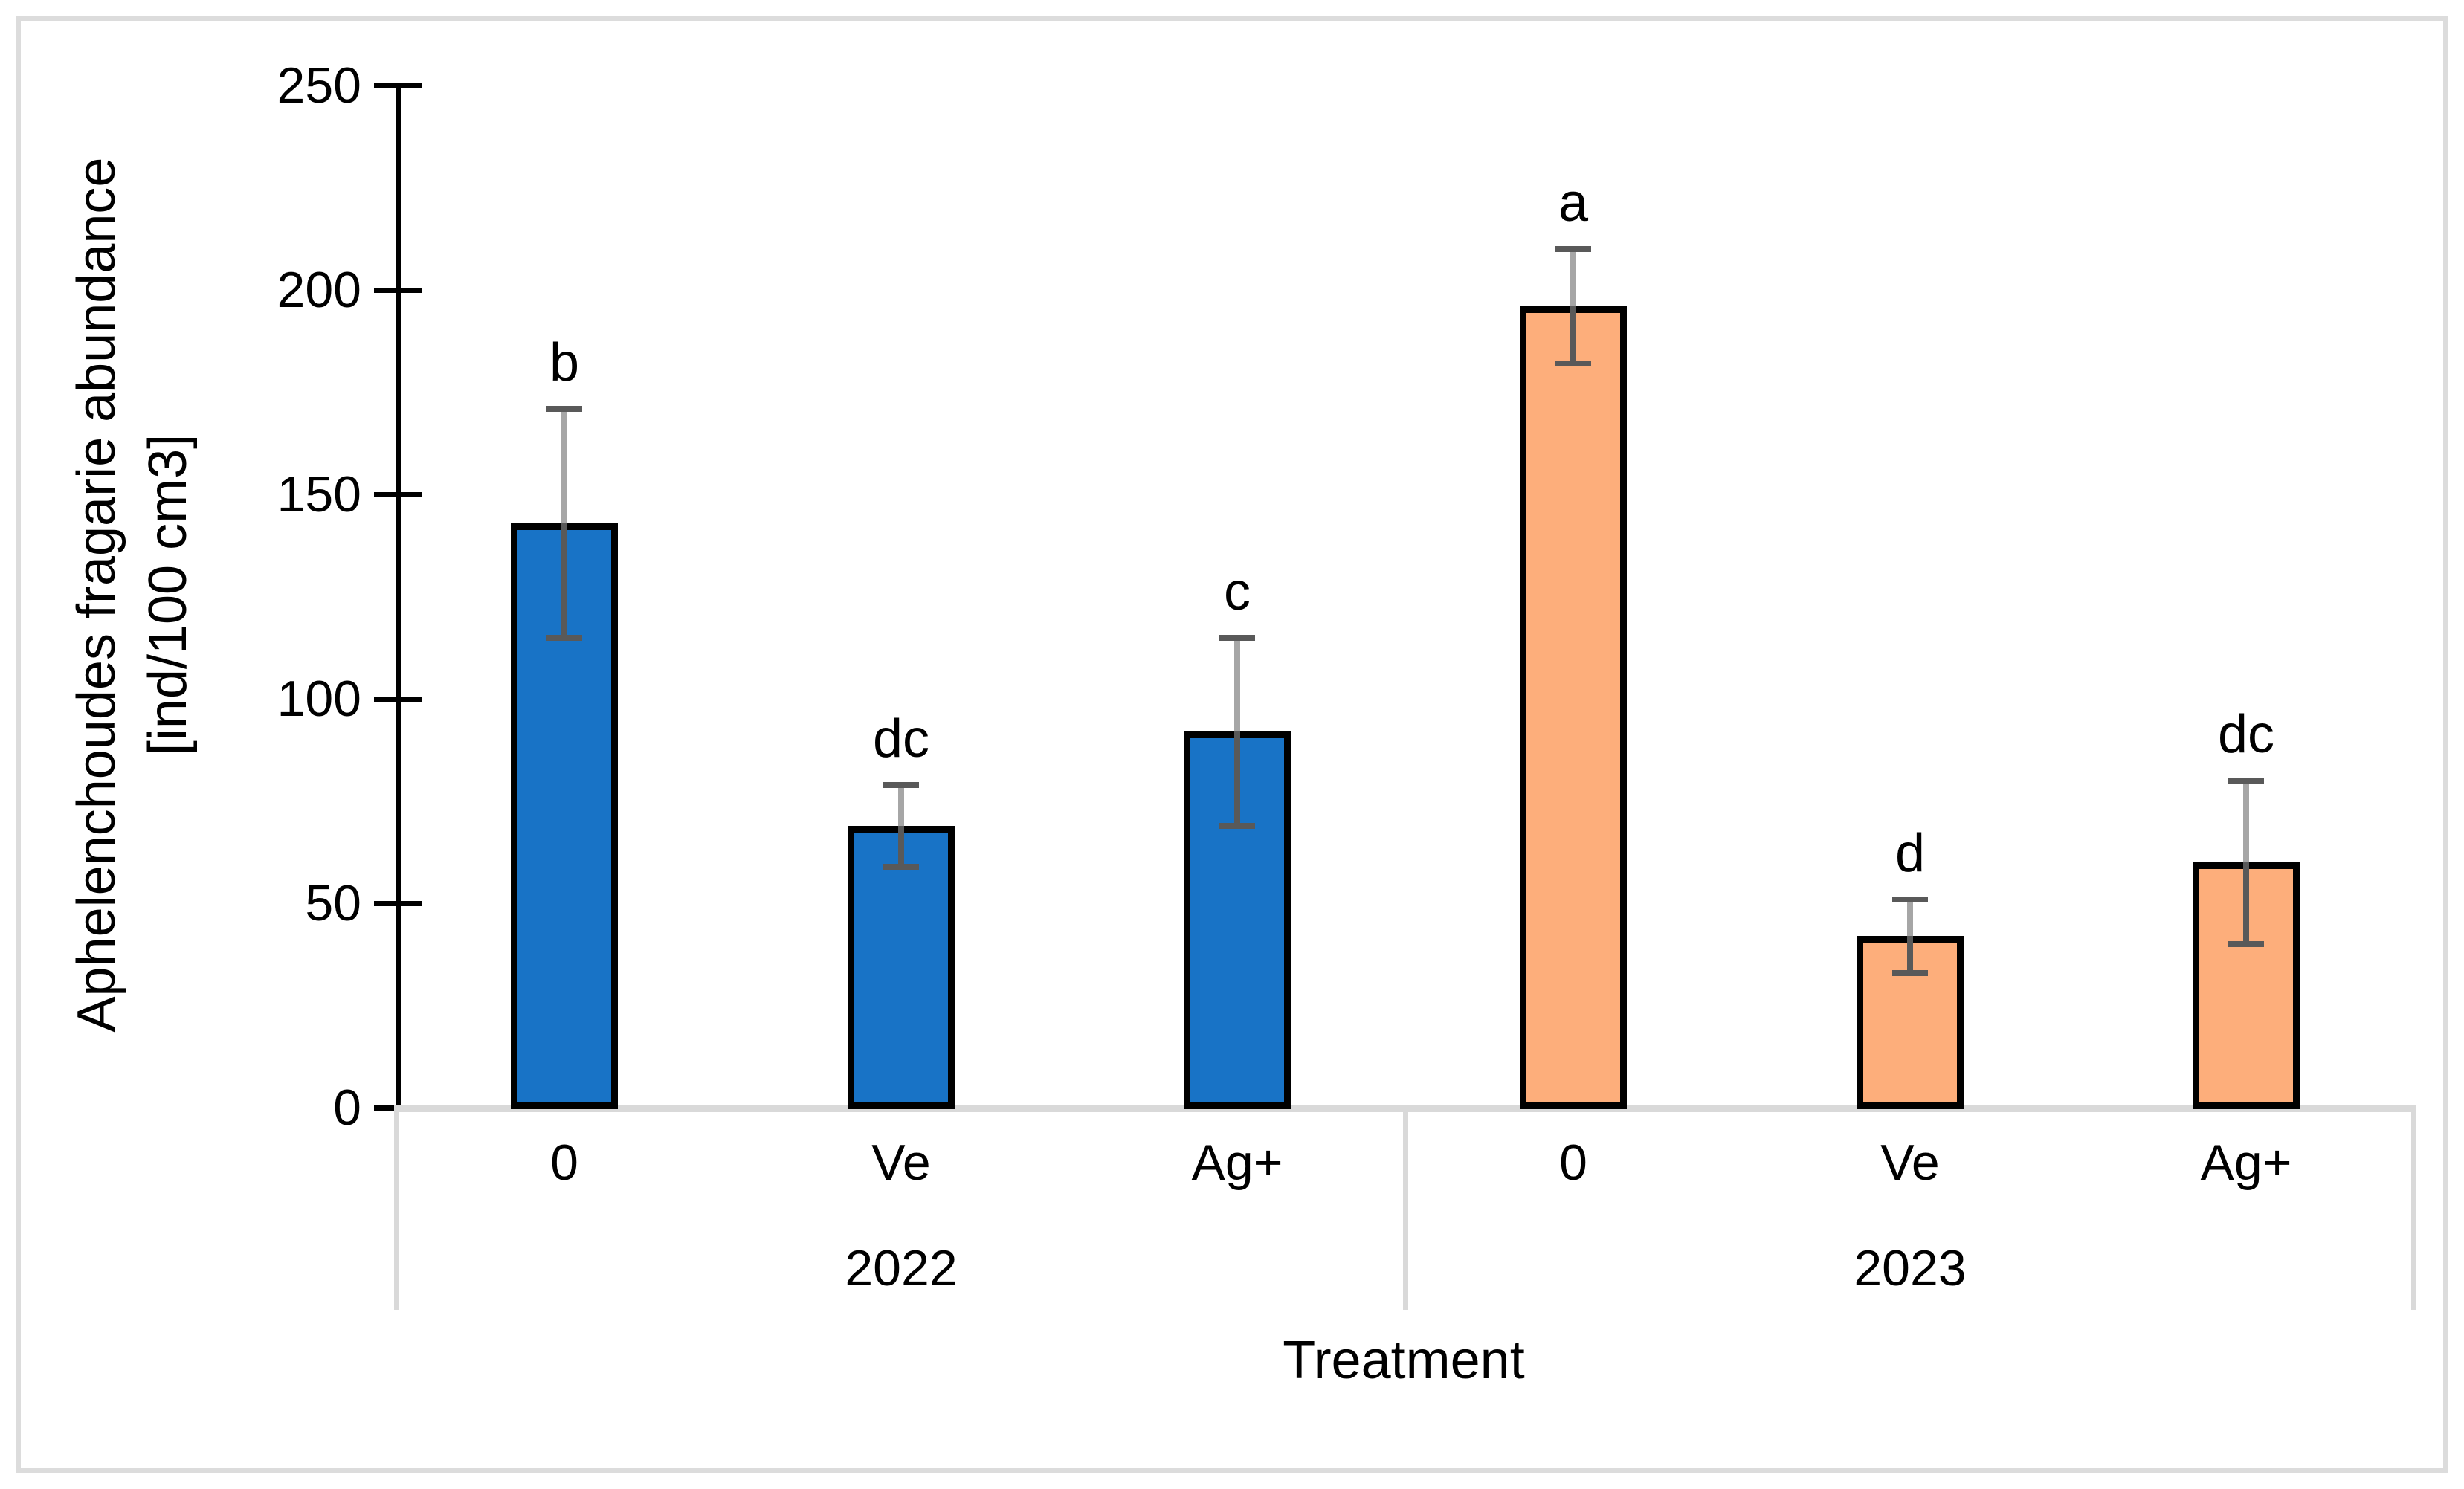 The height and width of the screenshot is (1489, 2464). What do you see at coordinates (1237, 826) in the screenshot?
I see `error-bar-cap-bottom-2022-Ag+` at bounding box center [1237, 826].